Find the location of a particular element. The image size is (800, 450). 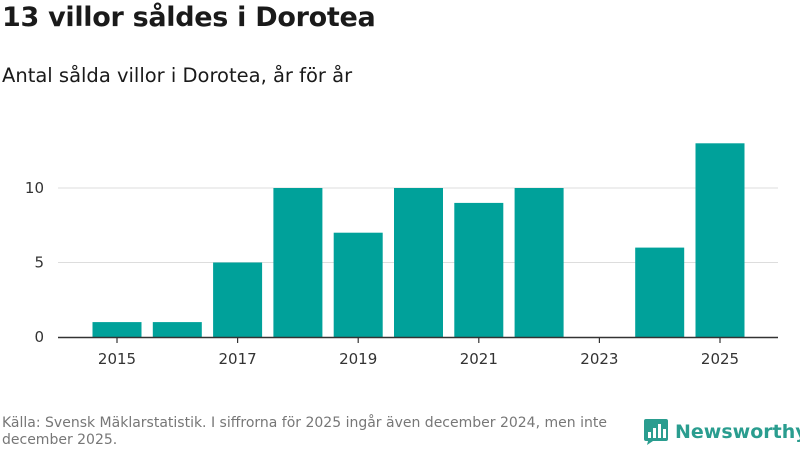

bar-2016 is located at coordinates (177, 329).